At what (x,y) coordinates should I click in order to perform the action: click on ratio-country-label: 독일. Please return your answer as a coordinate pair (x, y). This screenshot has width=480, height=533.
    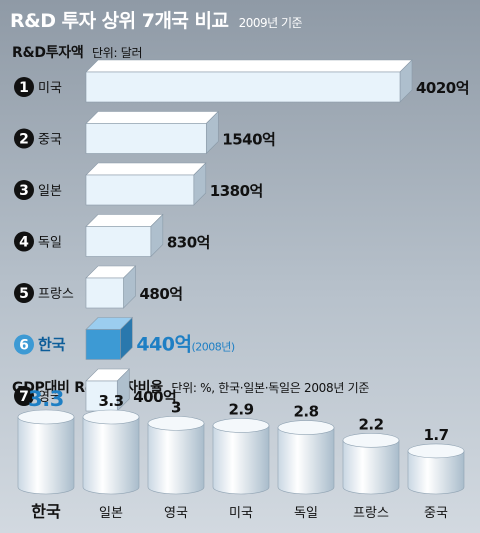
    Looking at the image, I should click on (306, 513).